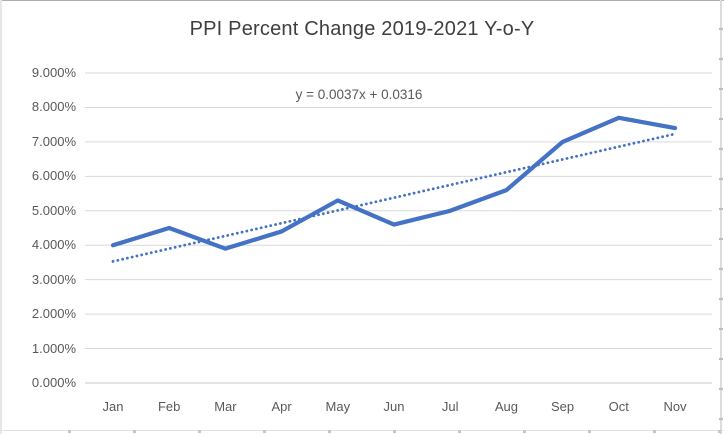 The width and height of the screenshot is (724, 434). I want to click on y-tick-label: 7.000%, so click(53, 141).